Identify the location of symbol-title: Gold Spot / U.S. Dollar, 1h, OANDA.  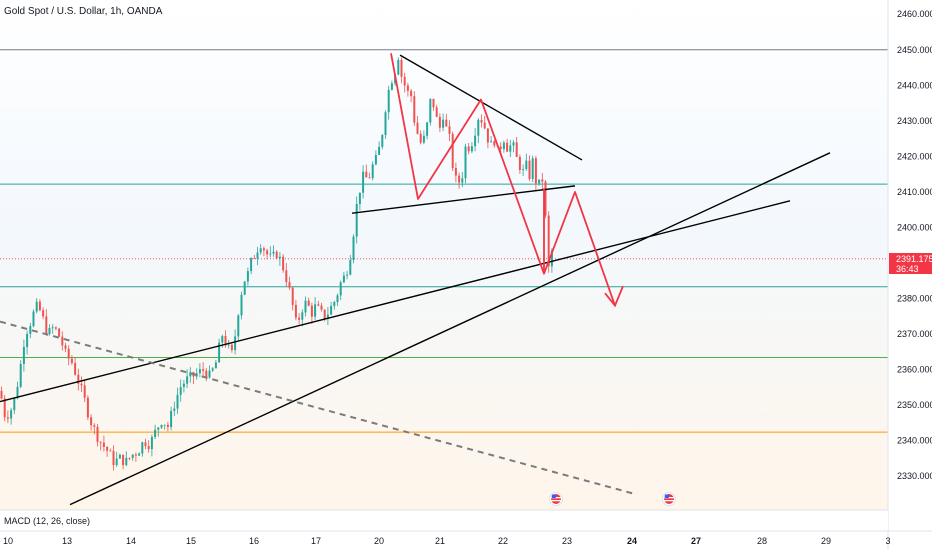
(83, 11).